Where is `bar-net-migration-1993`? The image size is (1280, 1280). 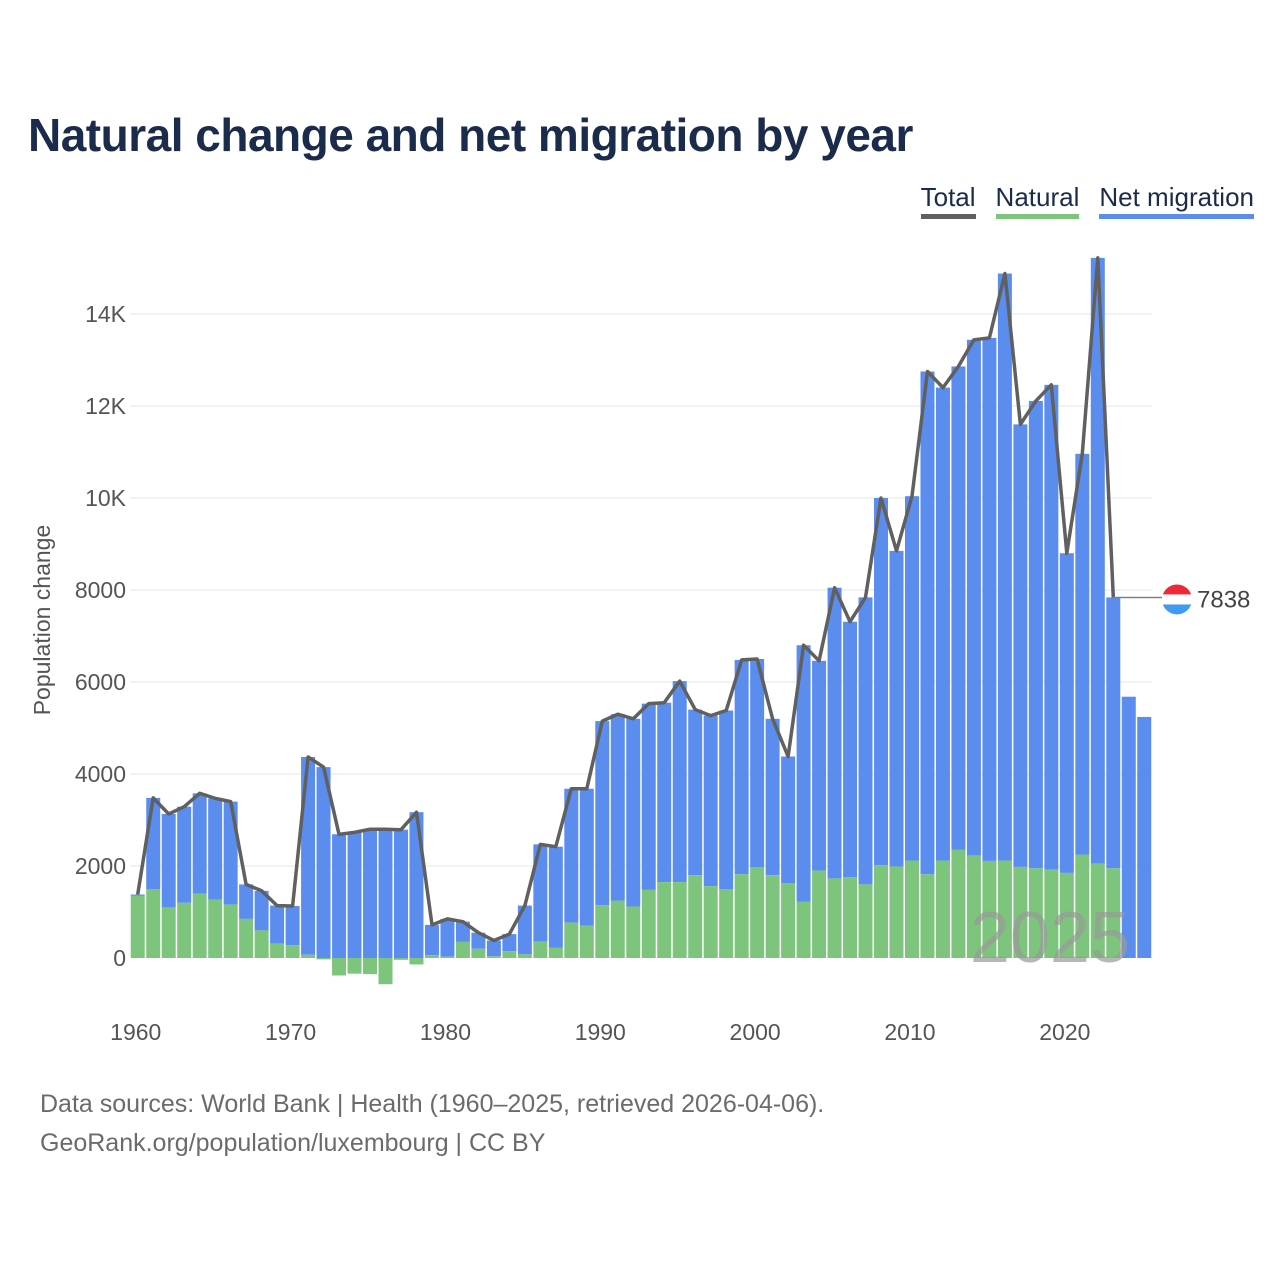 bar-net-migration-1993 is located at coordinates (648, 796).